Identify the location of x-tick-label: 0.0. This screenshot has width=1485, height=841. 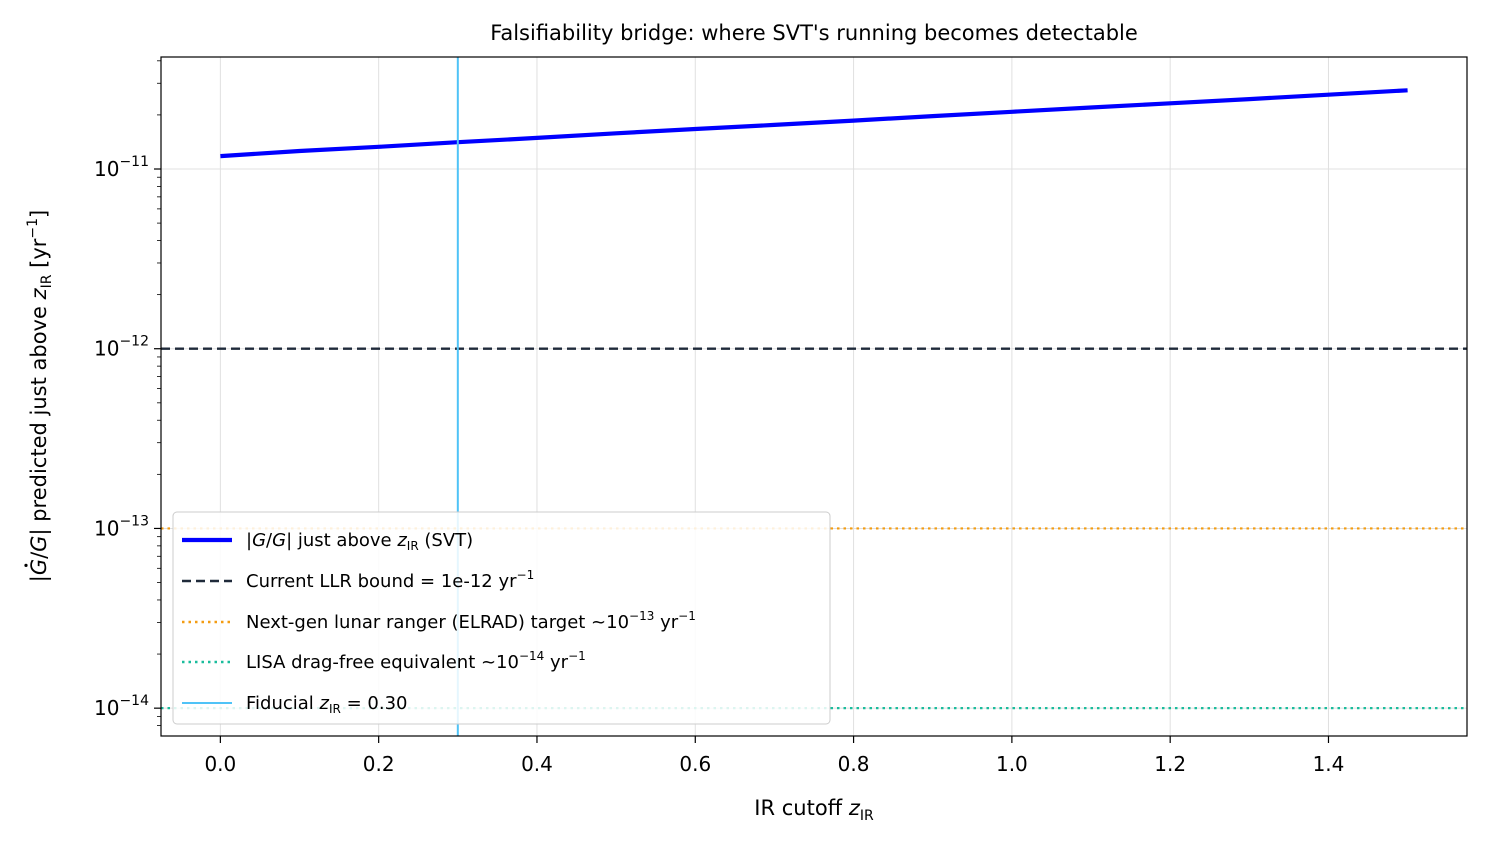
(220, 764).